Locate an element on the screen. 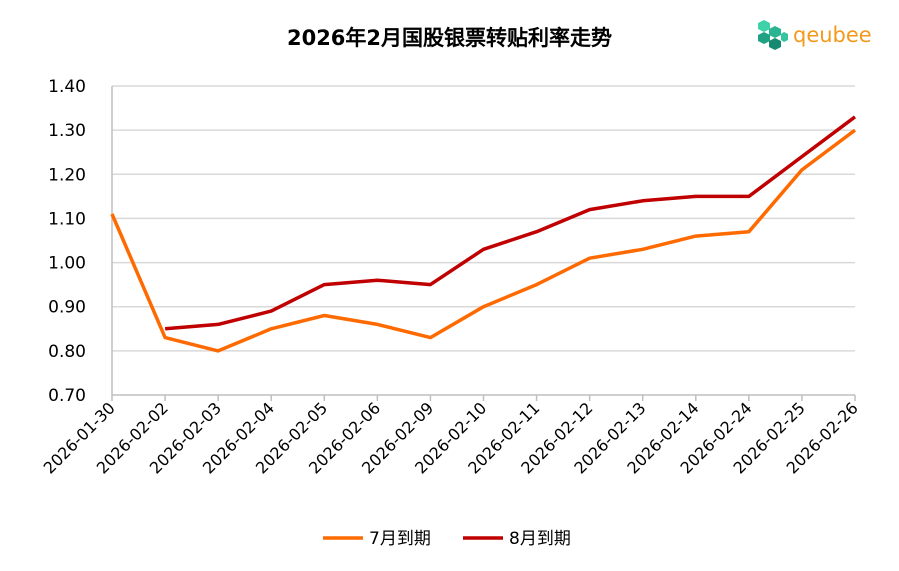  y-tick-label: 1.20 is located at coordinates (67, 175).